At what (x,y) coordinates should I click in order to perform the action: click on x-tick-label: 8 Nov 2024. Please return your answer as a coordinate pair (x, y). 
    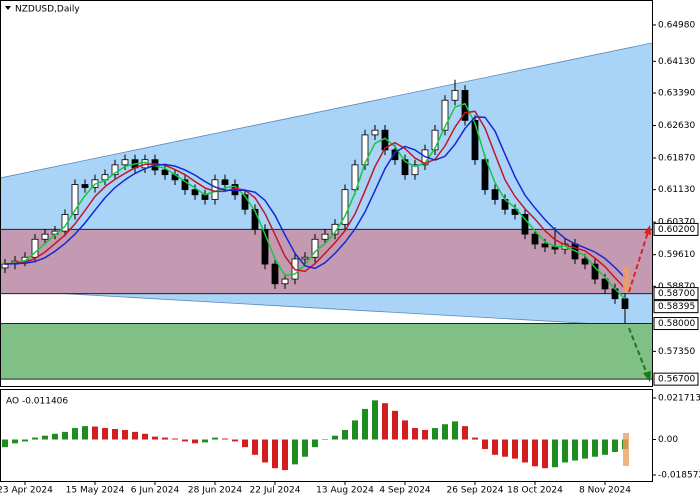
    Looking at the image, I should click on (605, 491).